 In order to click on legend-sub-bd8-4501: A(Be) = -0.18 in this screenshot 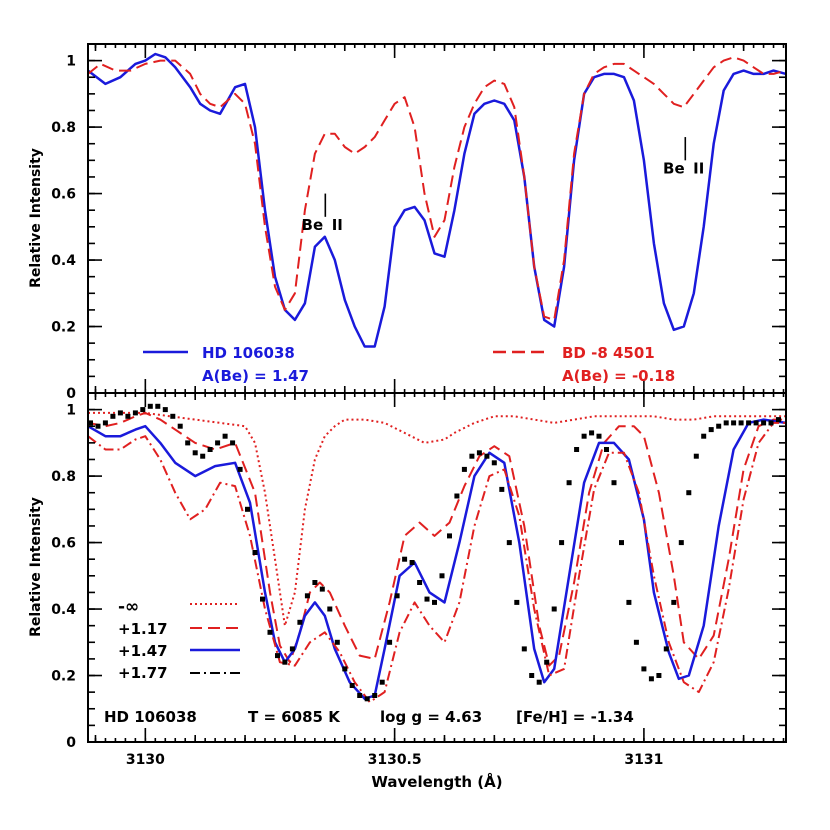, I will do `click(618, 376)`.